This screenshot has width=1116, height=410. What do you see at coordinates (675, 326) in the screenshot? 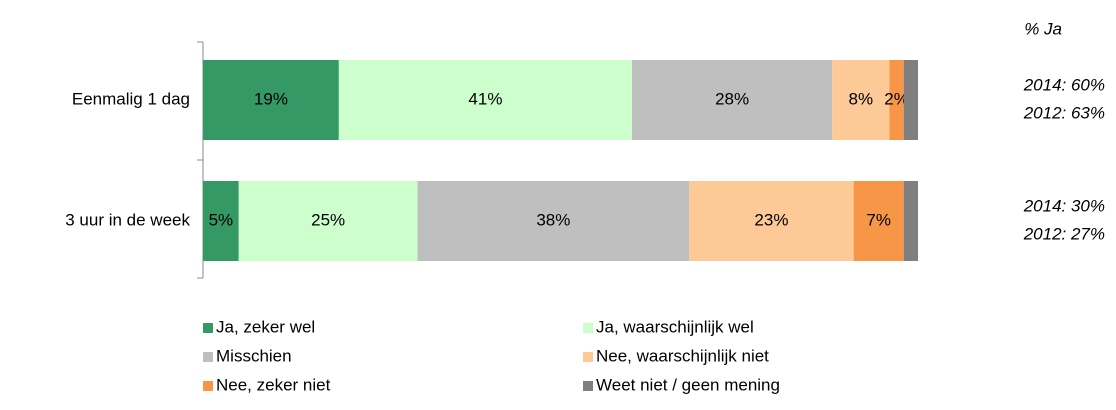
I see `legend-label: Ja, waarschijnlijk wel` at bounding box center [675, 326].